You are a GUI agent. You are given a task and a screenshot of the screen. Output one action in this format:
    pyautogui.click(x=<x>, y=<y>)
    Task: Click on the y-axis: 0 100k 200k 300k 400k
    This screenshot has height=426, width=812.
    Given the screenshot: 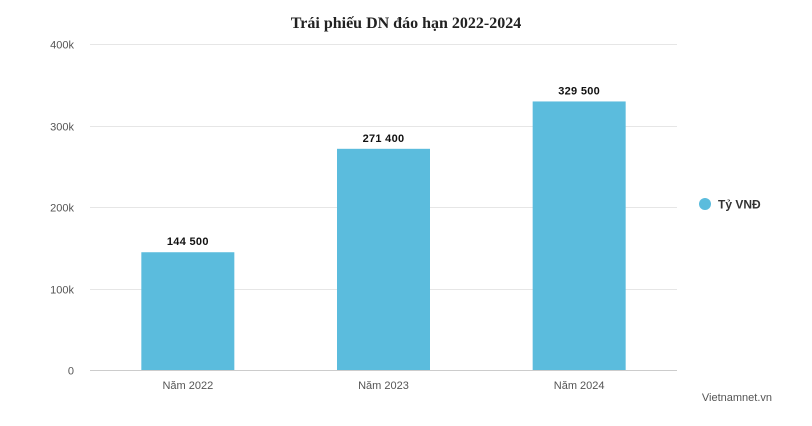 What is the action you would take?
    pyautogui.click(x=62, y=209)
    